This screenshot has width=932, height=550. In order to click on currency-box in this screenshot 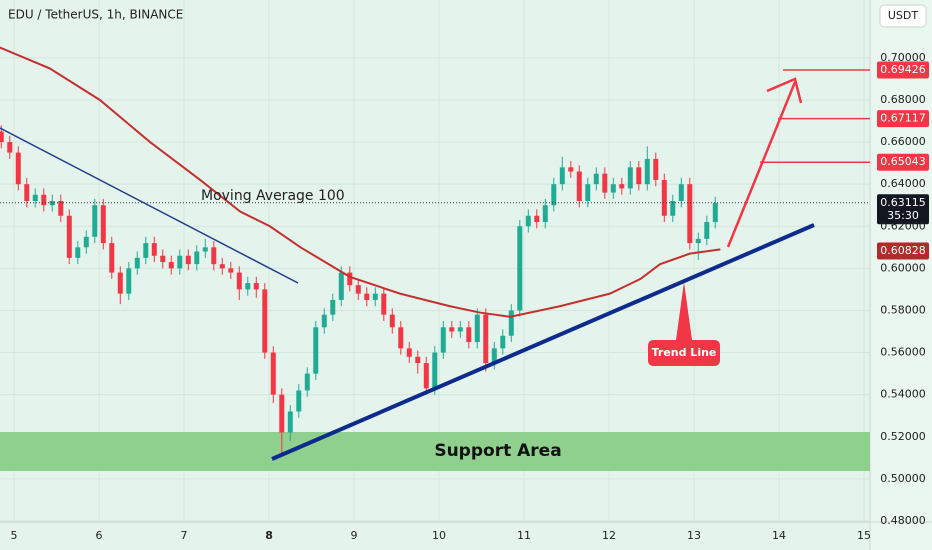, I will do `click(903, 16)`.